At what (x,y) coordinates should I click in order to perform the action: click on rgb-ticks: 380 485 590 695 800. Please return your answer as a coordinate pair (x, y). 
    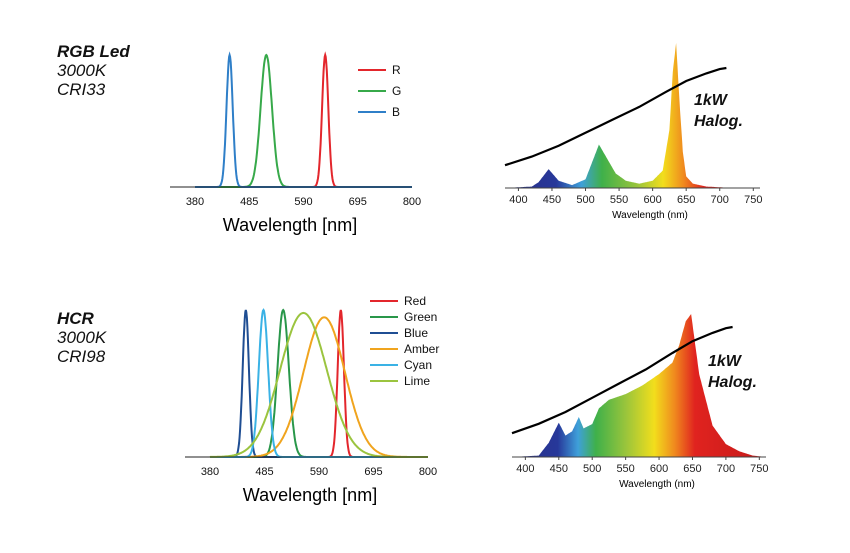
    Looking at the image, I should click on (303, 202).